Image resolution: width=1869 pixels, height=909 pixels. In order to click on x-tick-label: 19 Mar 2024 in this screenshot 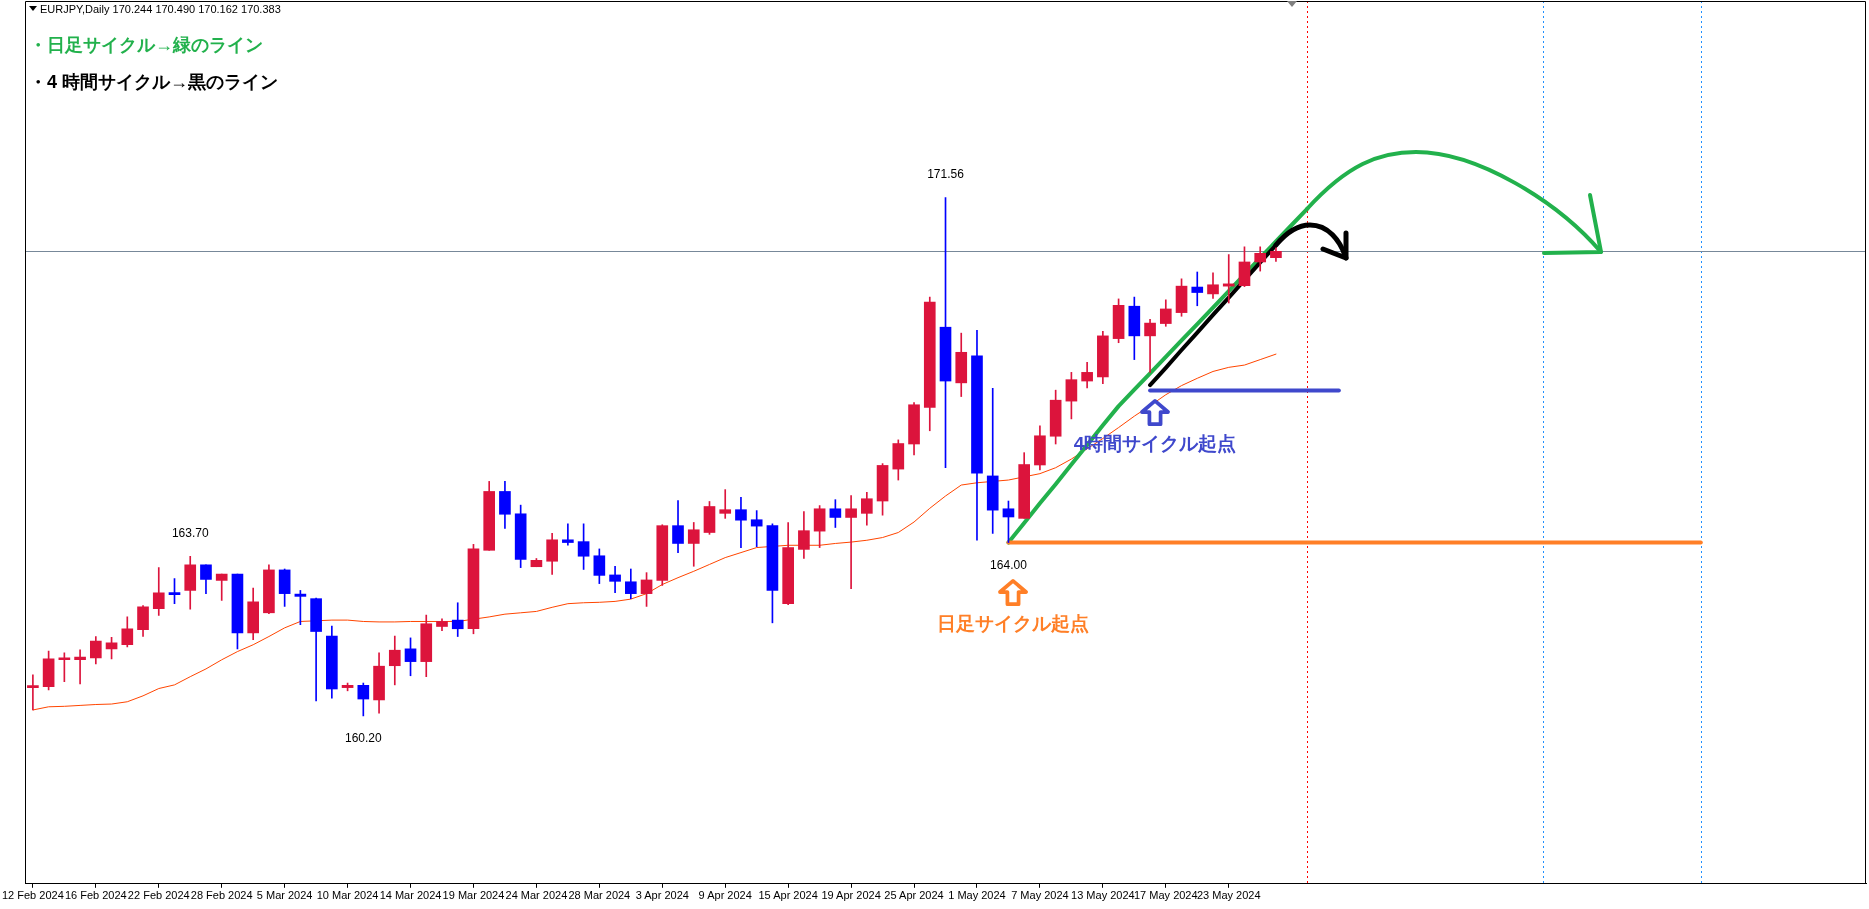, I will do `click(473, 895)`.